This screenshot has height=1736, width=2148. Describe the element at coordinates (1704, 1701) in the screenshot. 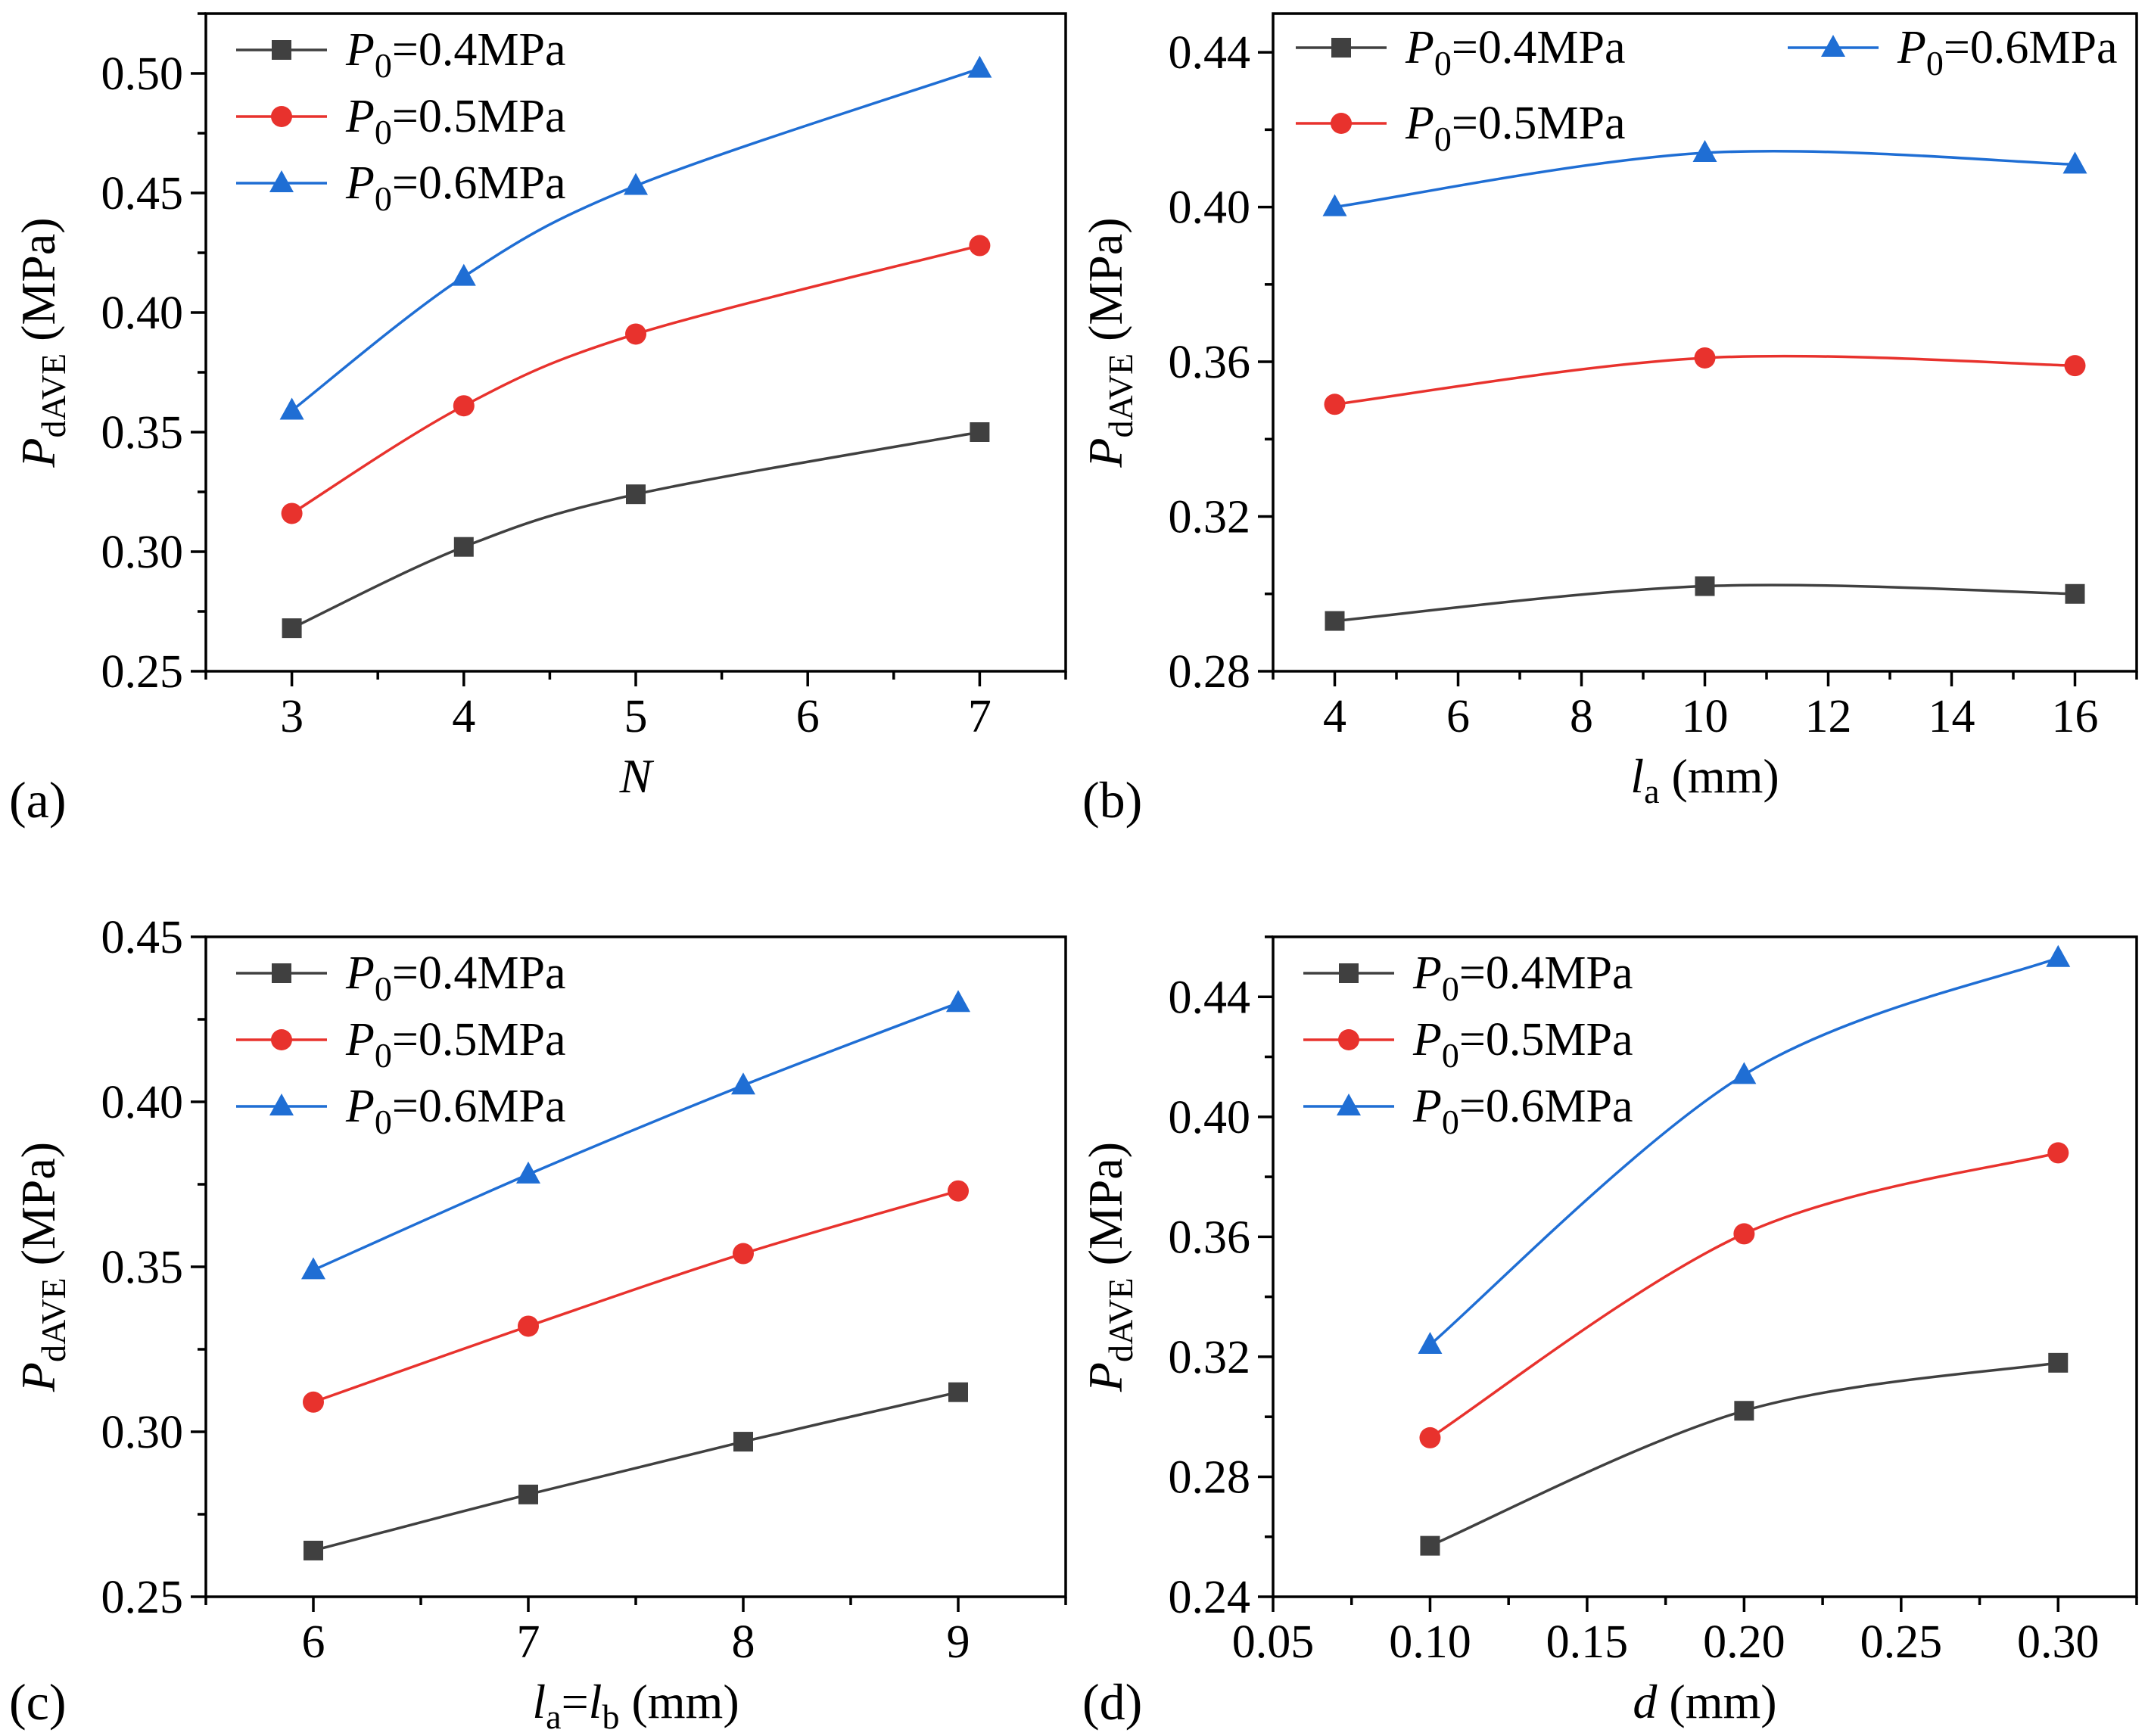

I see `x-axis-label: d (mm)` at that location.